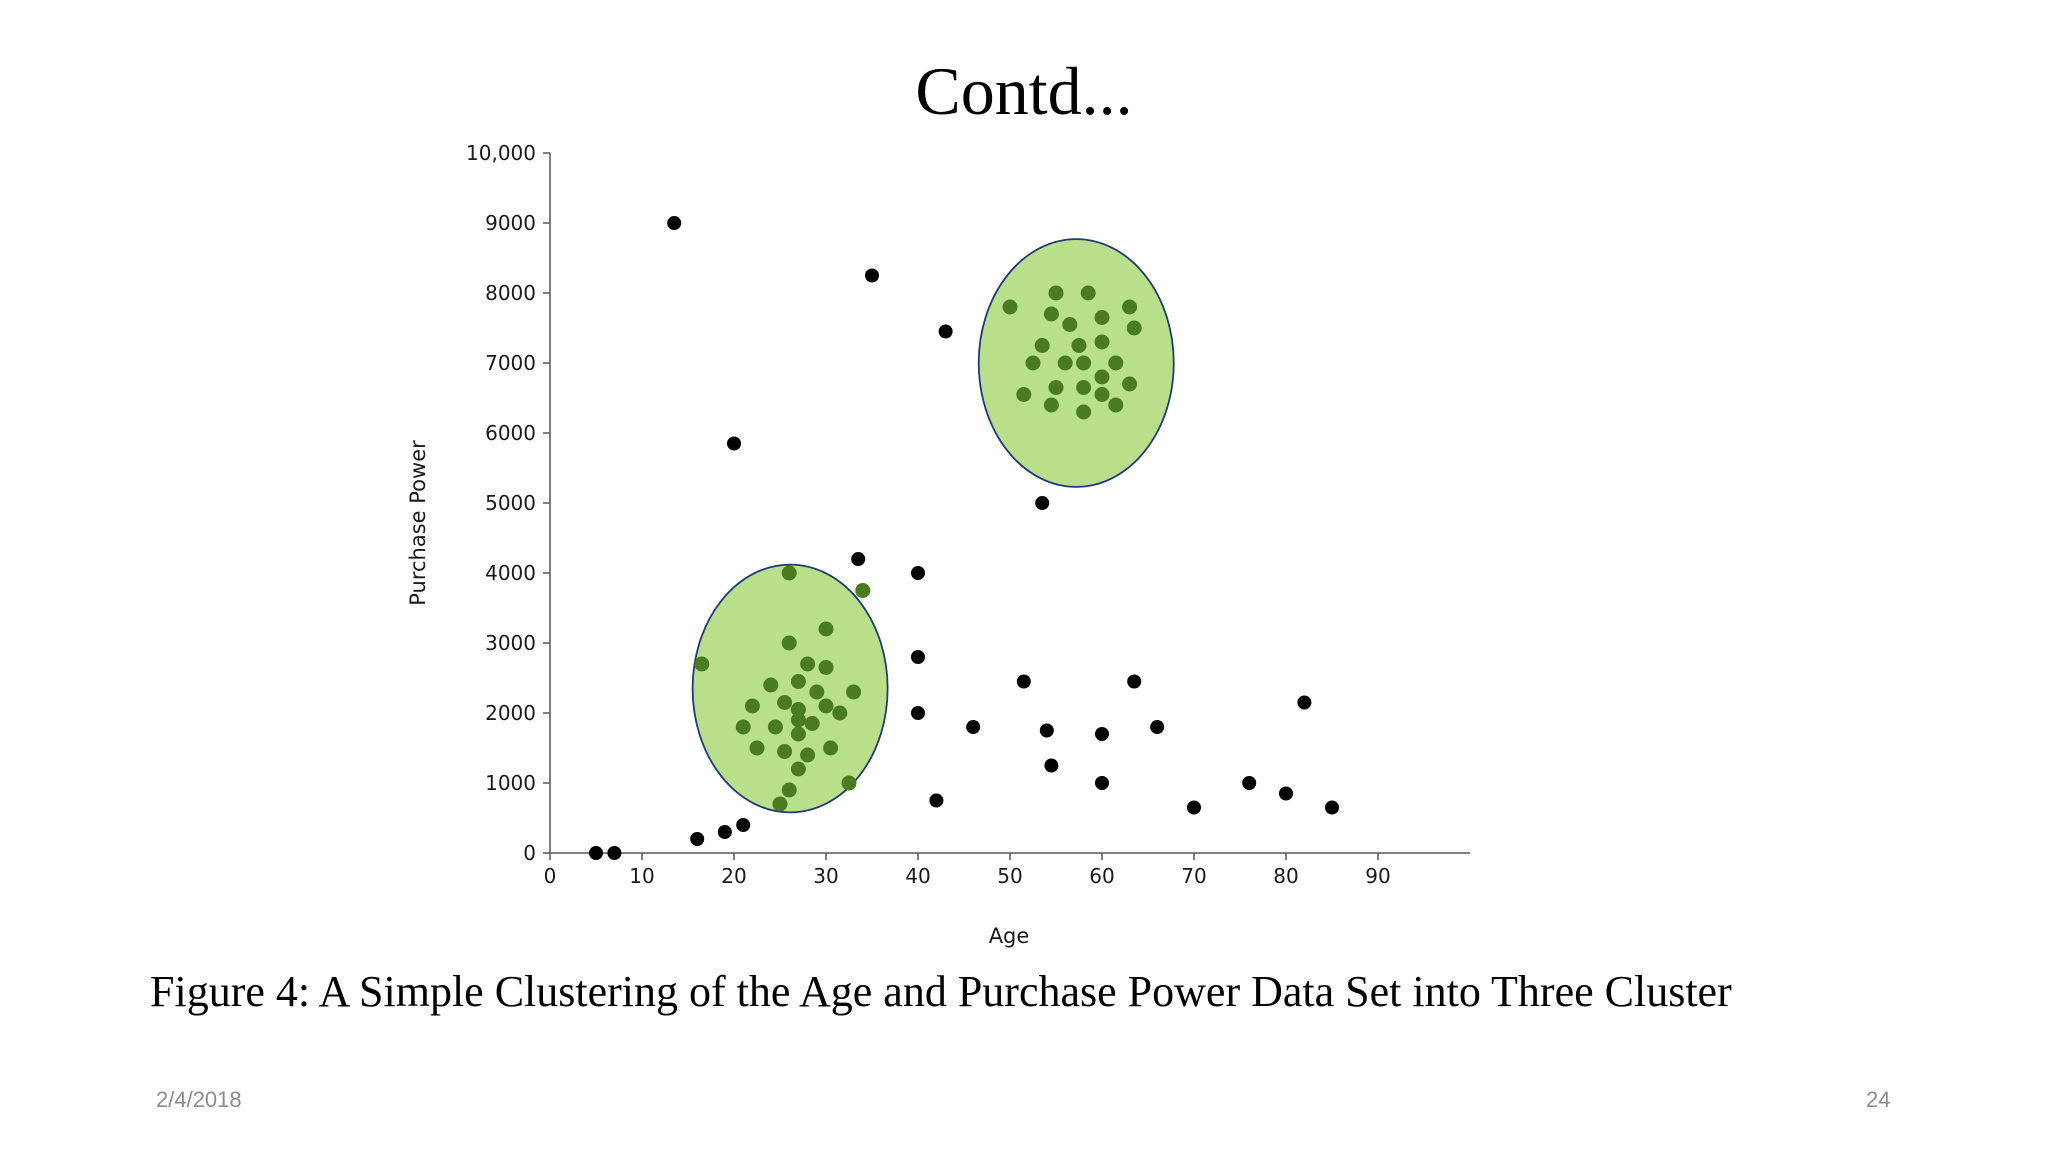 This screenshot has height=1152, width=2048. Describe the element at coordinates (510, 223) in the screenshot. I see `y-tick-label: 9000` at that location.